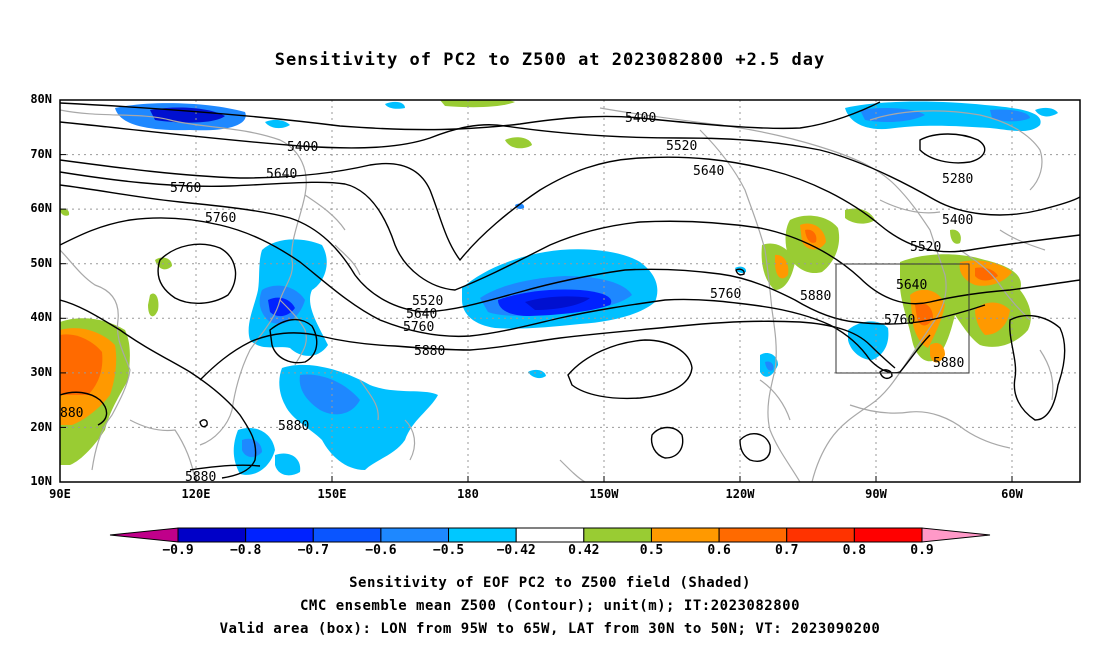 The width and height of the screenshot is (1100, 650). I want to click on lon-label-180: 180, so click(468, 494).